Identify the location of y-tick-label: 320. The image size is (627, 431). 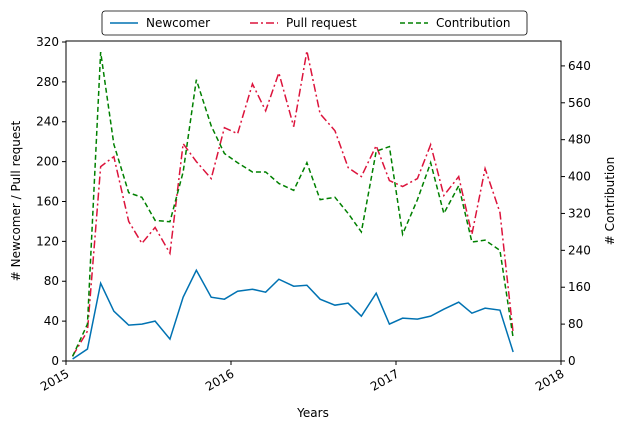
(47, 42).